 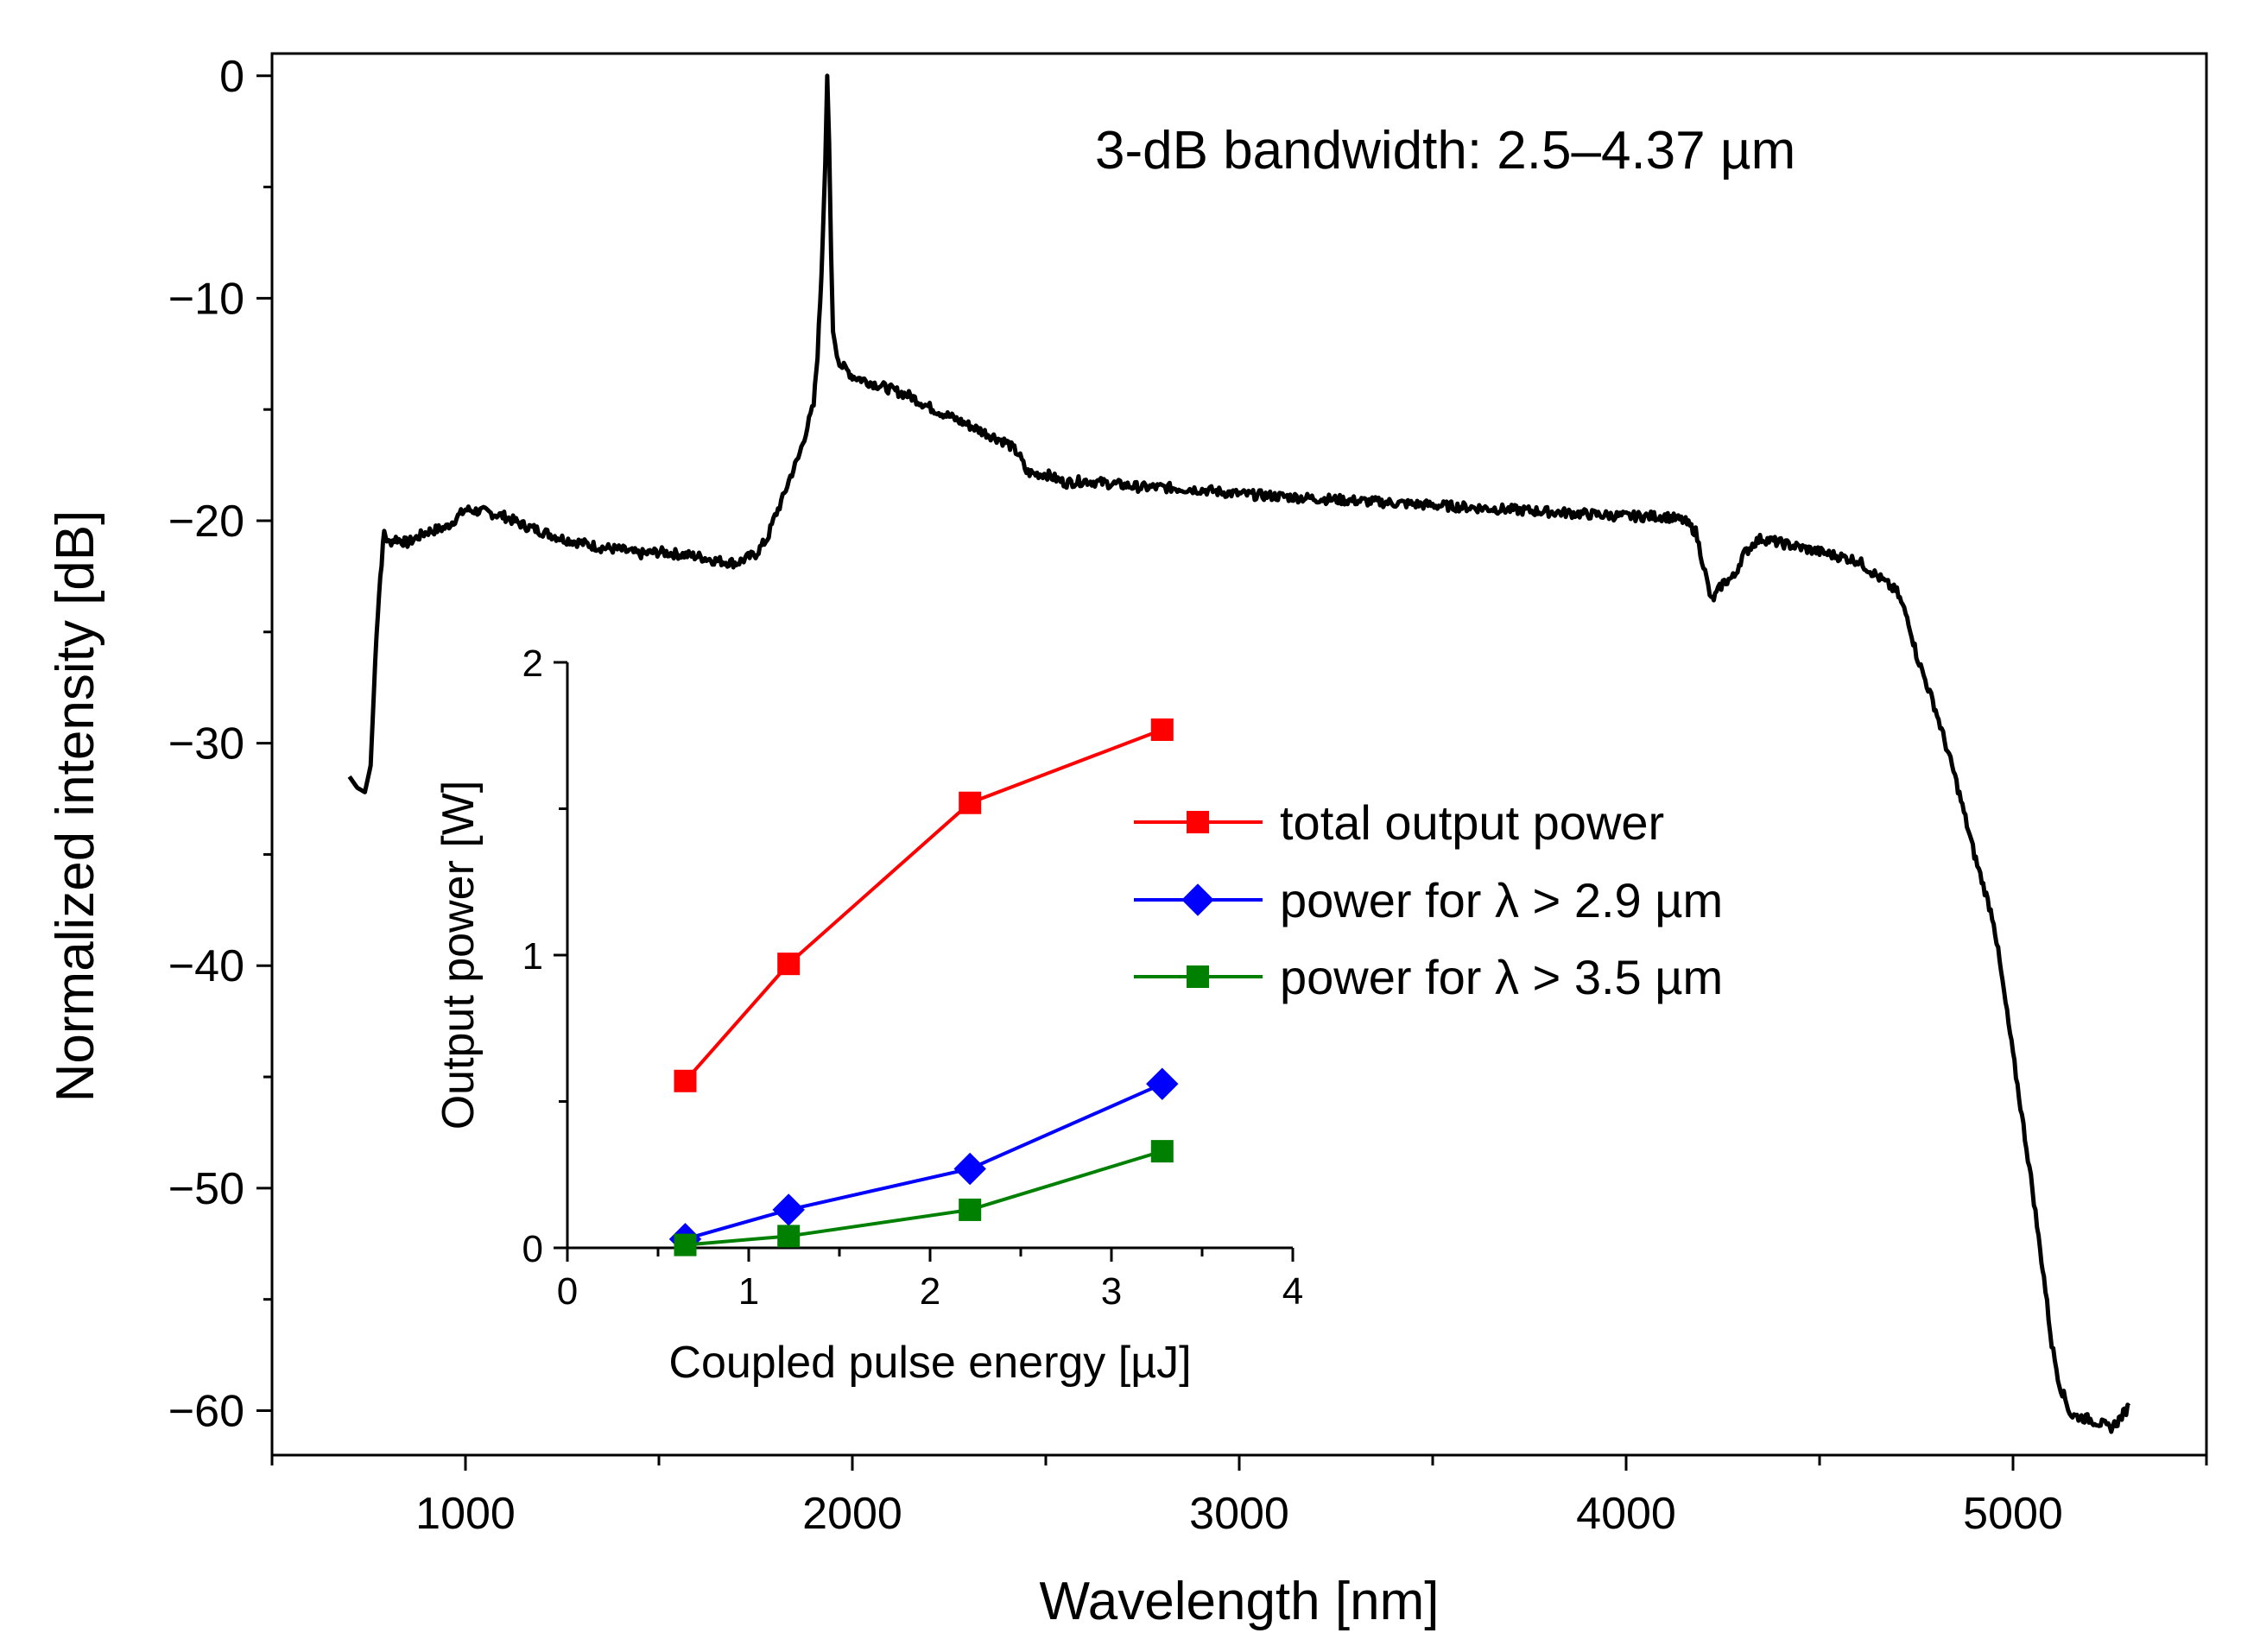 What do you see at coordinates (1501, 900) in the screenshot?
I see `legend-label: power for λ > 2.9 µm` at bounding box center [1501, 900].